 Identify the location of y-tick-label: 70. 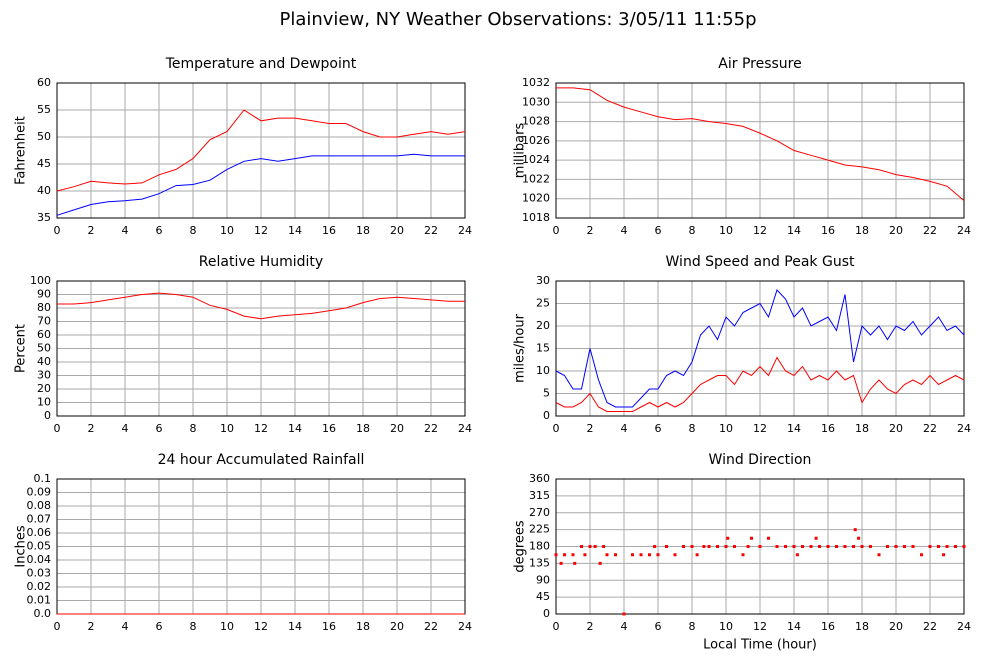
(44, 321).